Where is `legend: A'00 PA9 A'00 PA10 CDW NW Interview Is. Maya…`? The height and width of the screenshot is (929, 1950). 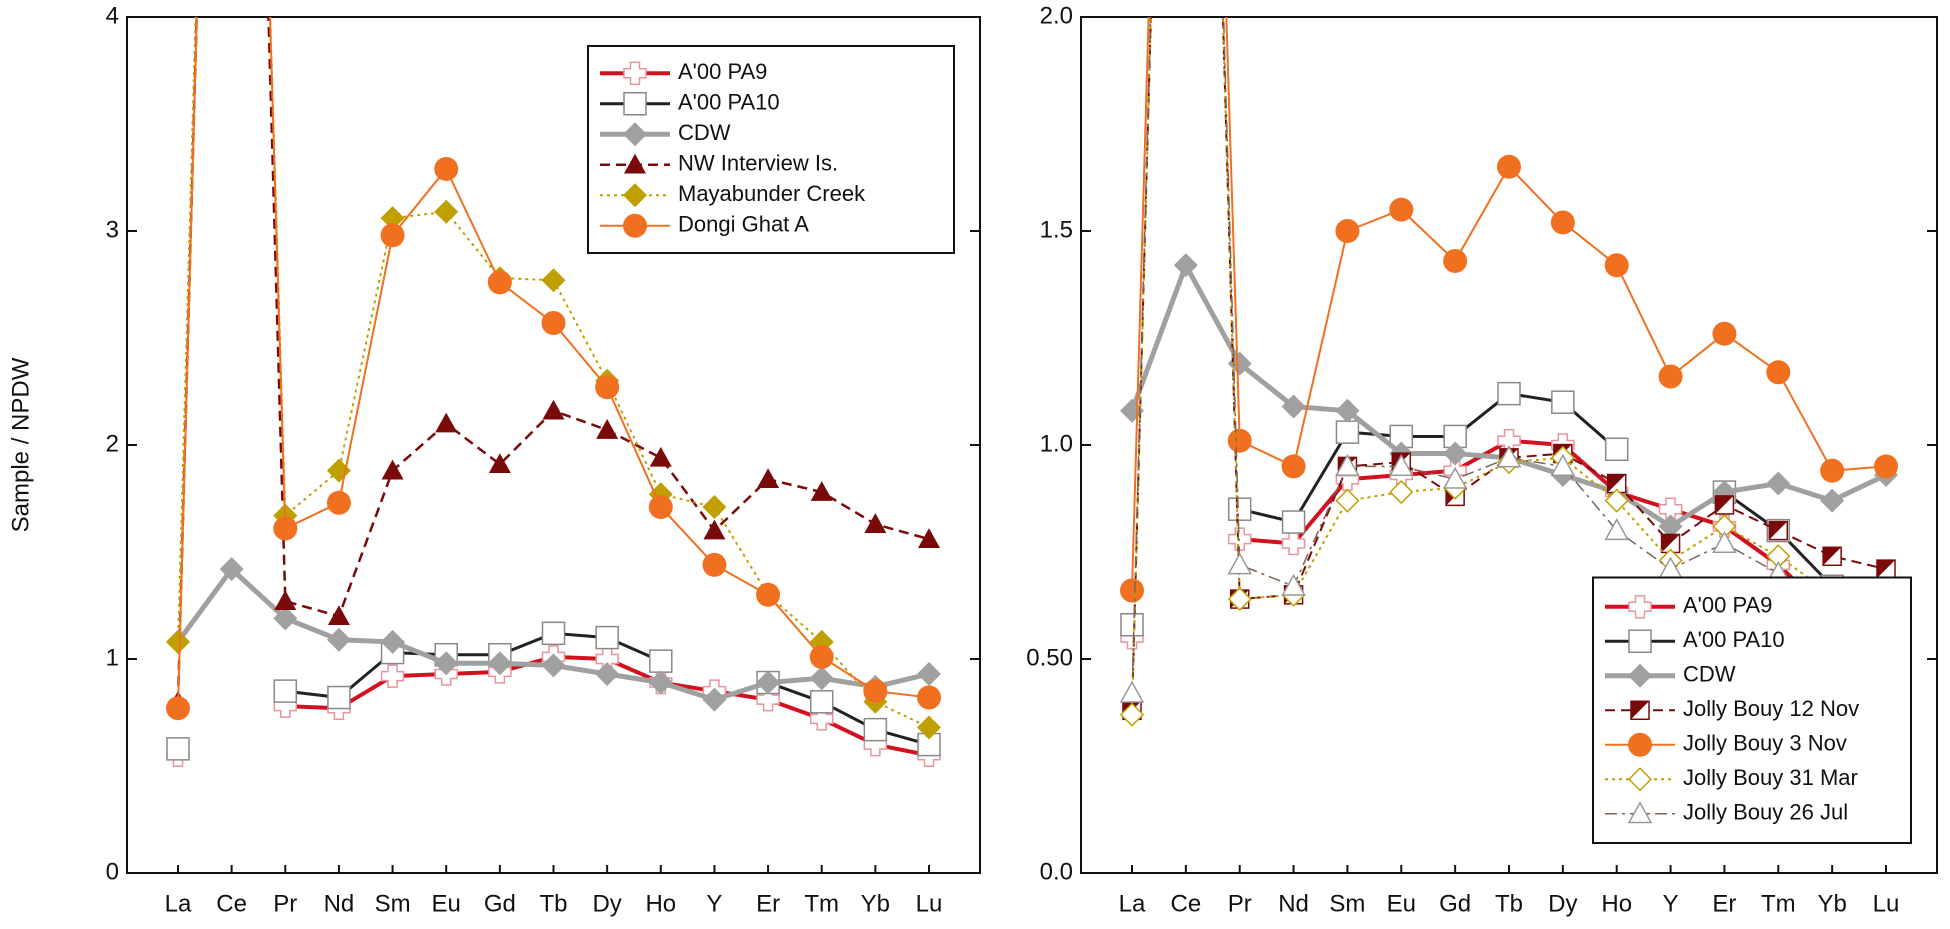
legend: A'00 PA9 A'00 PA10 CDW NW Interview Is. Maya… is located at coordinates (771, 149).